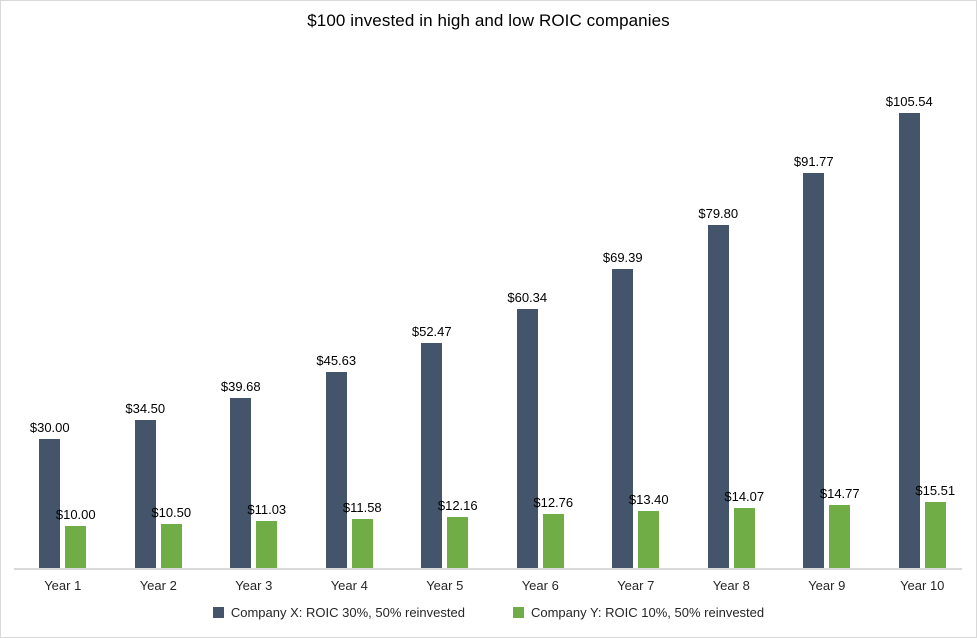 The width and height of the screenshot is (977, 638). What do you see at coordinates (827, 585) in the screenshot?
I see `x-axis-category-label: Year 9` at bounding box center [827, 585].